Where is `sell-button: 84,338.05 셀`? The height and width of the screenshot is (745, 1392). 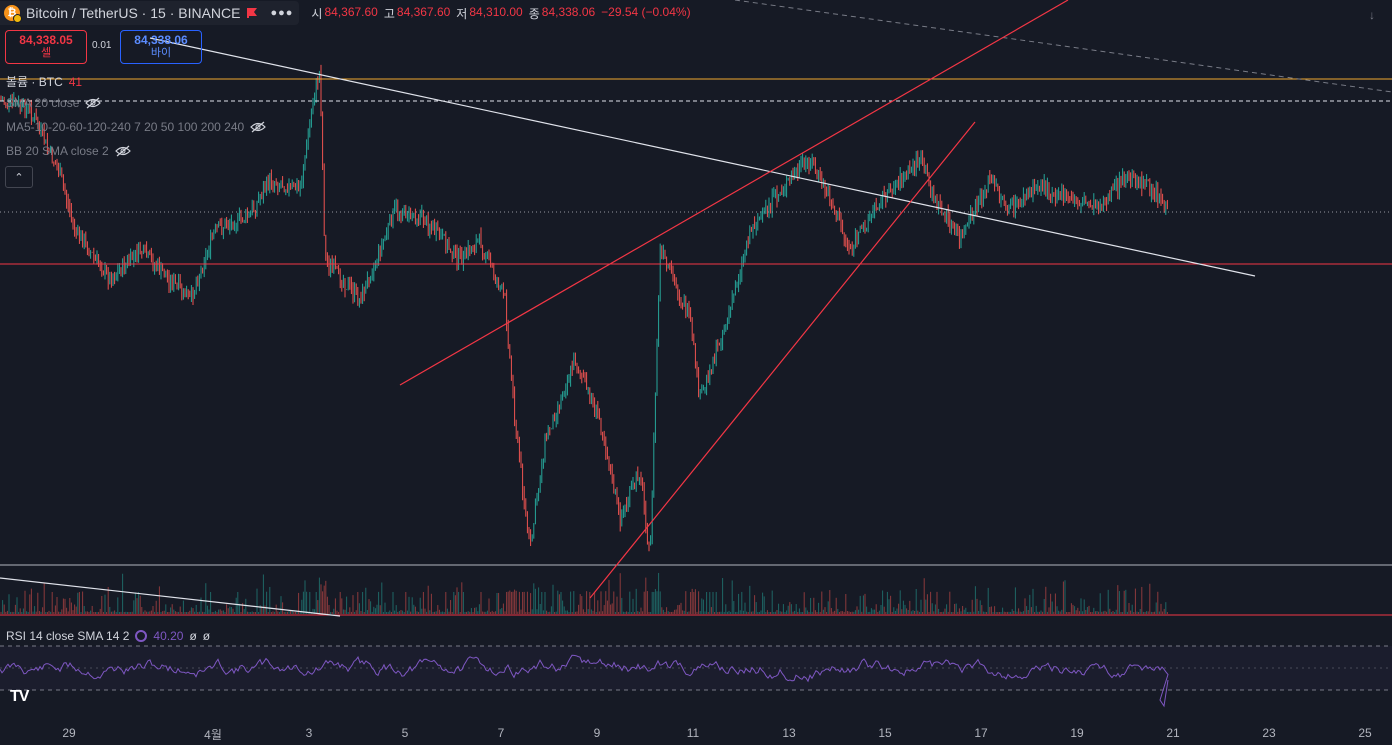
sell-button: 84,338.05 셀 is located at coordinates (46, 47).